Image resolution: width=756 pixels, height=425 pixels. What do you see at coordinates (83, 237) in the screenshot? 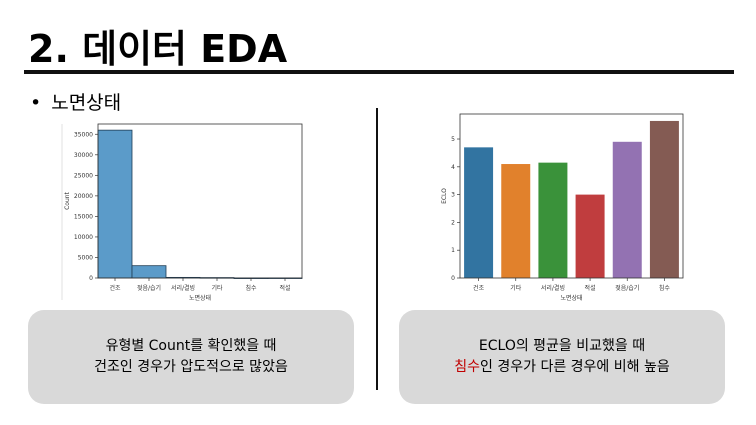
I see `count-y-tick-label: 10000` at bounding box center [83, 237].